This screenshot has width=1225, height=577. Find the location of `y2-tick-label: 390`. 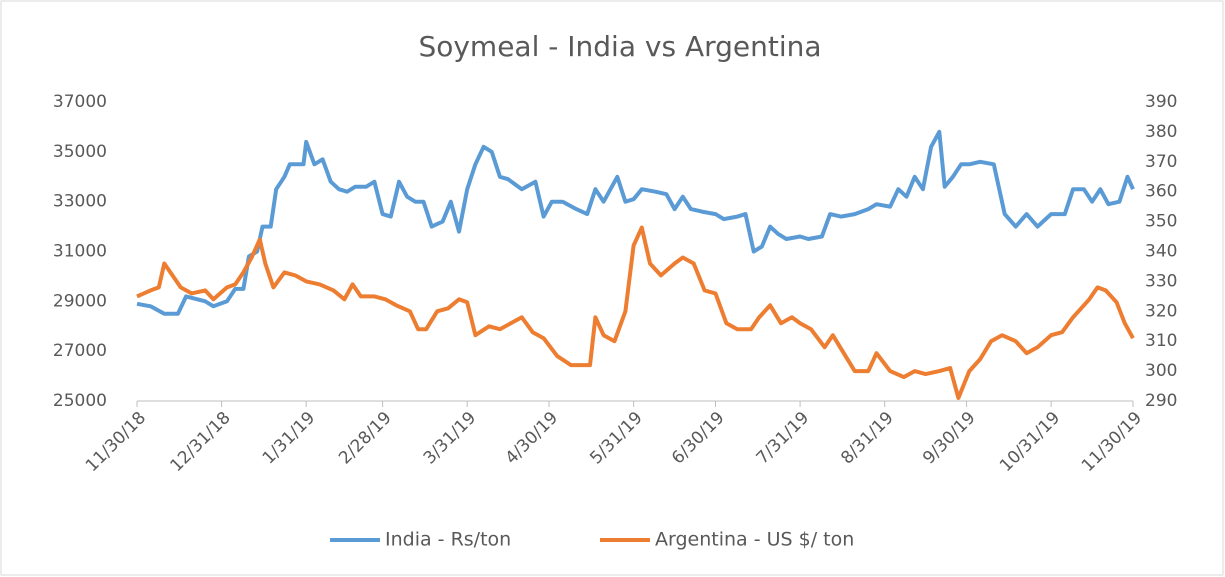

y2-tick-label: 390 is located at coordinates (1161, 102).